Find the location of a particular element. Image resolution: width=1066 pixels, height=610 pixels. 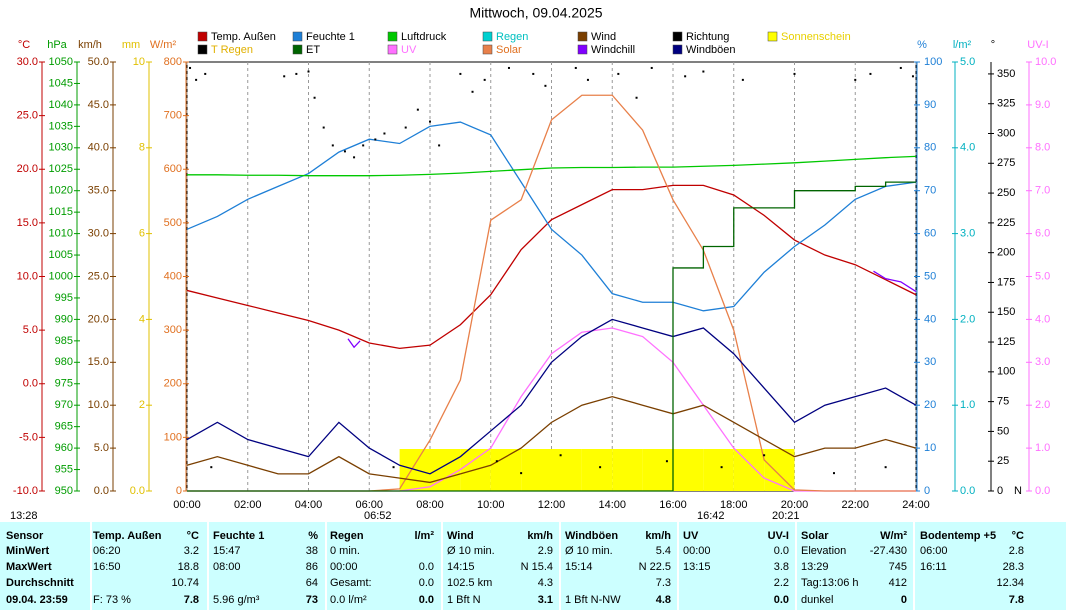

y-tick-label: 350 is located at coordinates (1006, 74).